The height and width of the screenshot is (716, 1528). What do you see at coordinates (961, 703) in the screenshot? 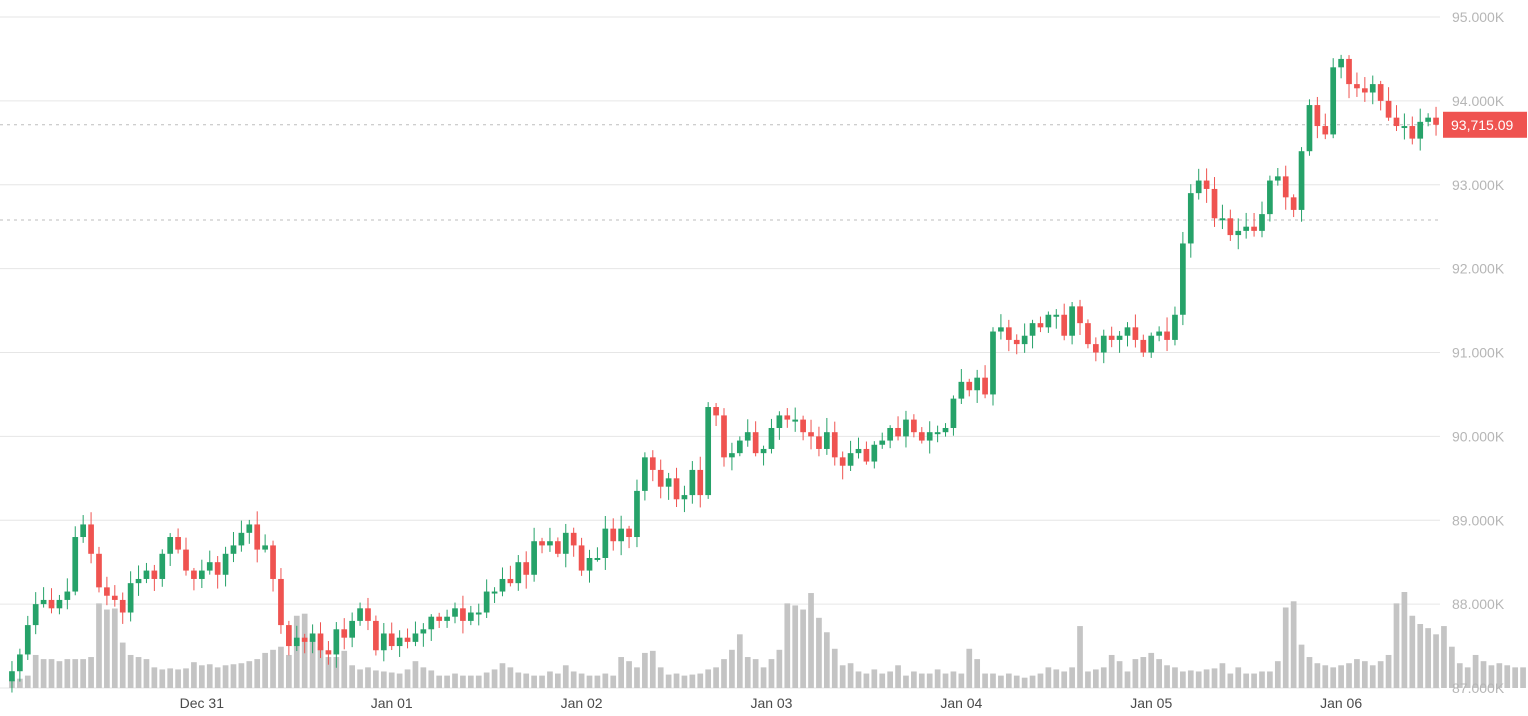
I see `x-tick-label: Jan 04` at bounding box center [961, 703].